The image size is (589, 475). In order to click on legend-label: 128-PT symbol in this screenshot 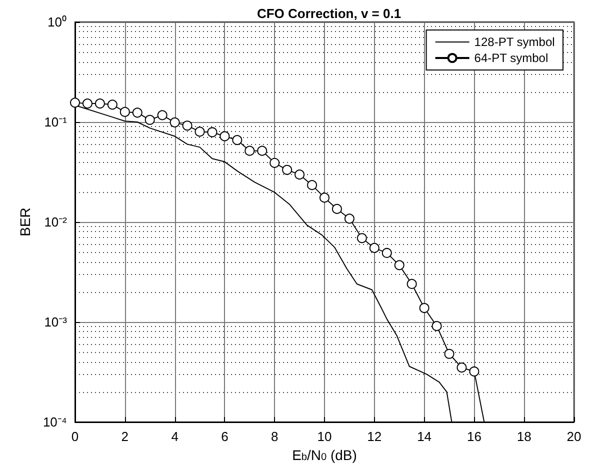, I will do `click(514, 42)`.